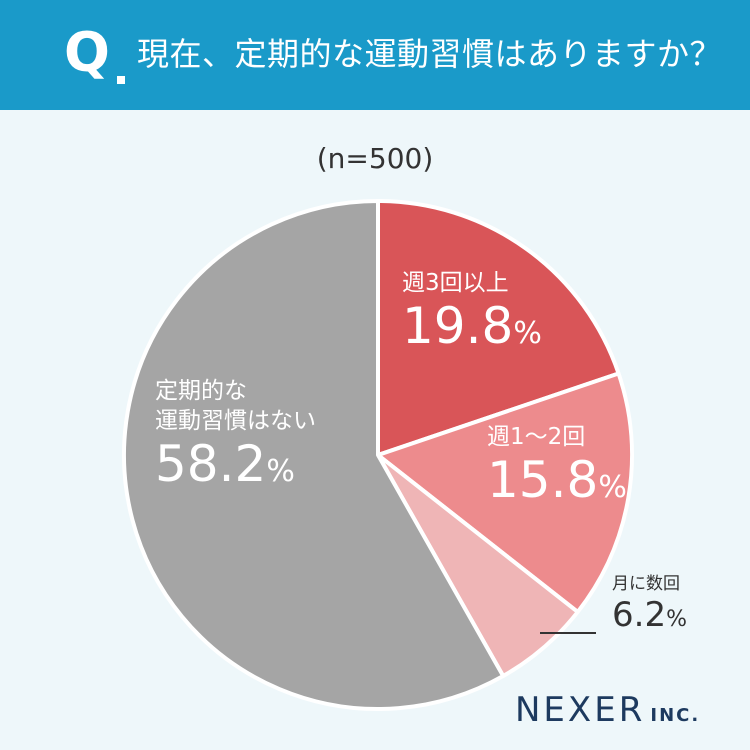 The width and height of the screenshot is (750, 750). I want to click on label-weekly3-unit: %, so click(527, 333).